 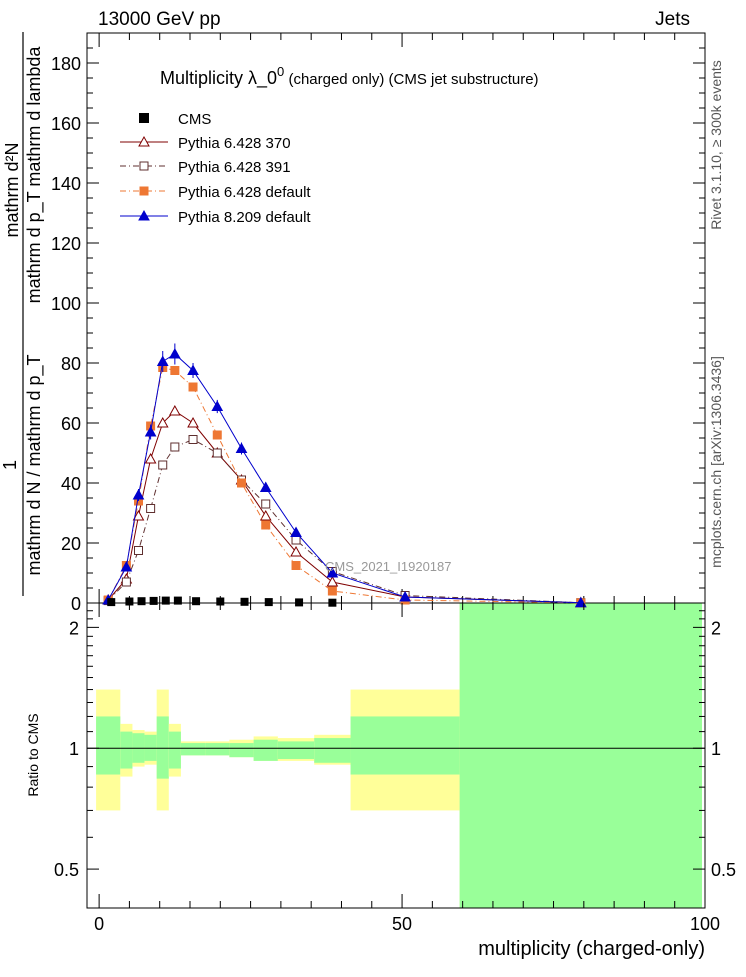 What do you see at coordinates (71, 484) in the screenshot?
I see `y-tick-label: 40` at bounding box center [71, 484].